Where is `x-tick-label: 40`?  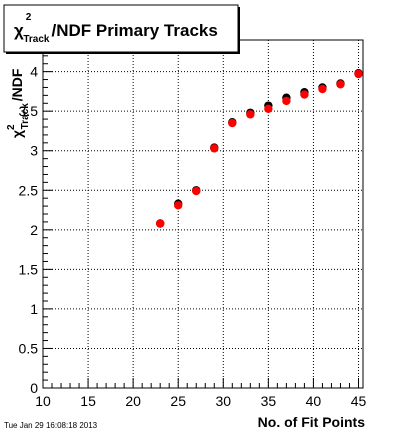 x-tick-label: 40 is located at coordinates (314, 401).